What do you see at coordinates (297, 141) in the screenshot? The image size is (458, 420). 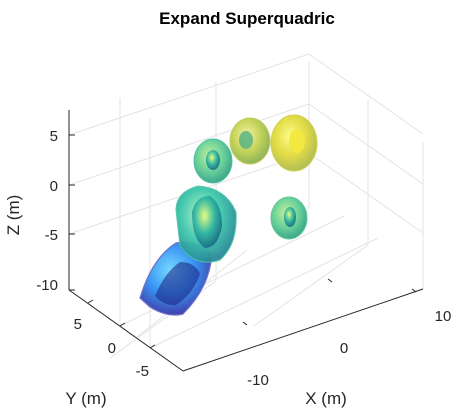 I see `superquadric-6-inner` at bounding box center [297, 141].